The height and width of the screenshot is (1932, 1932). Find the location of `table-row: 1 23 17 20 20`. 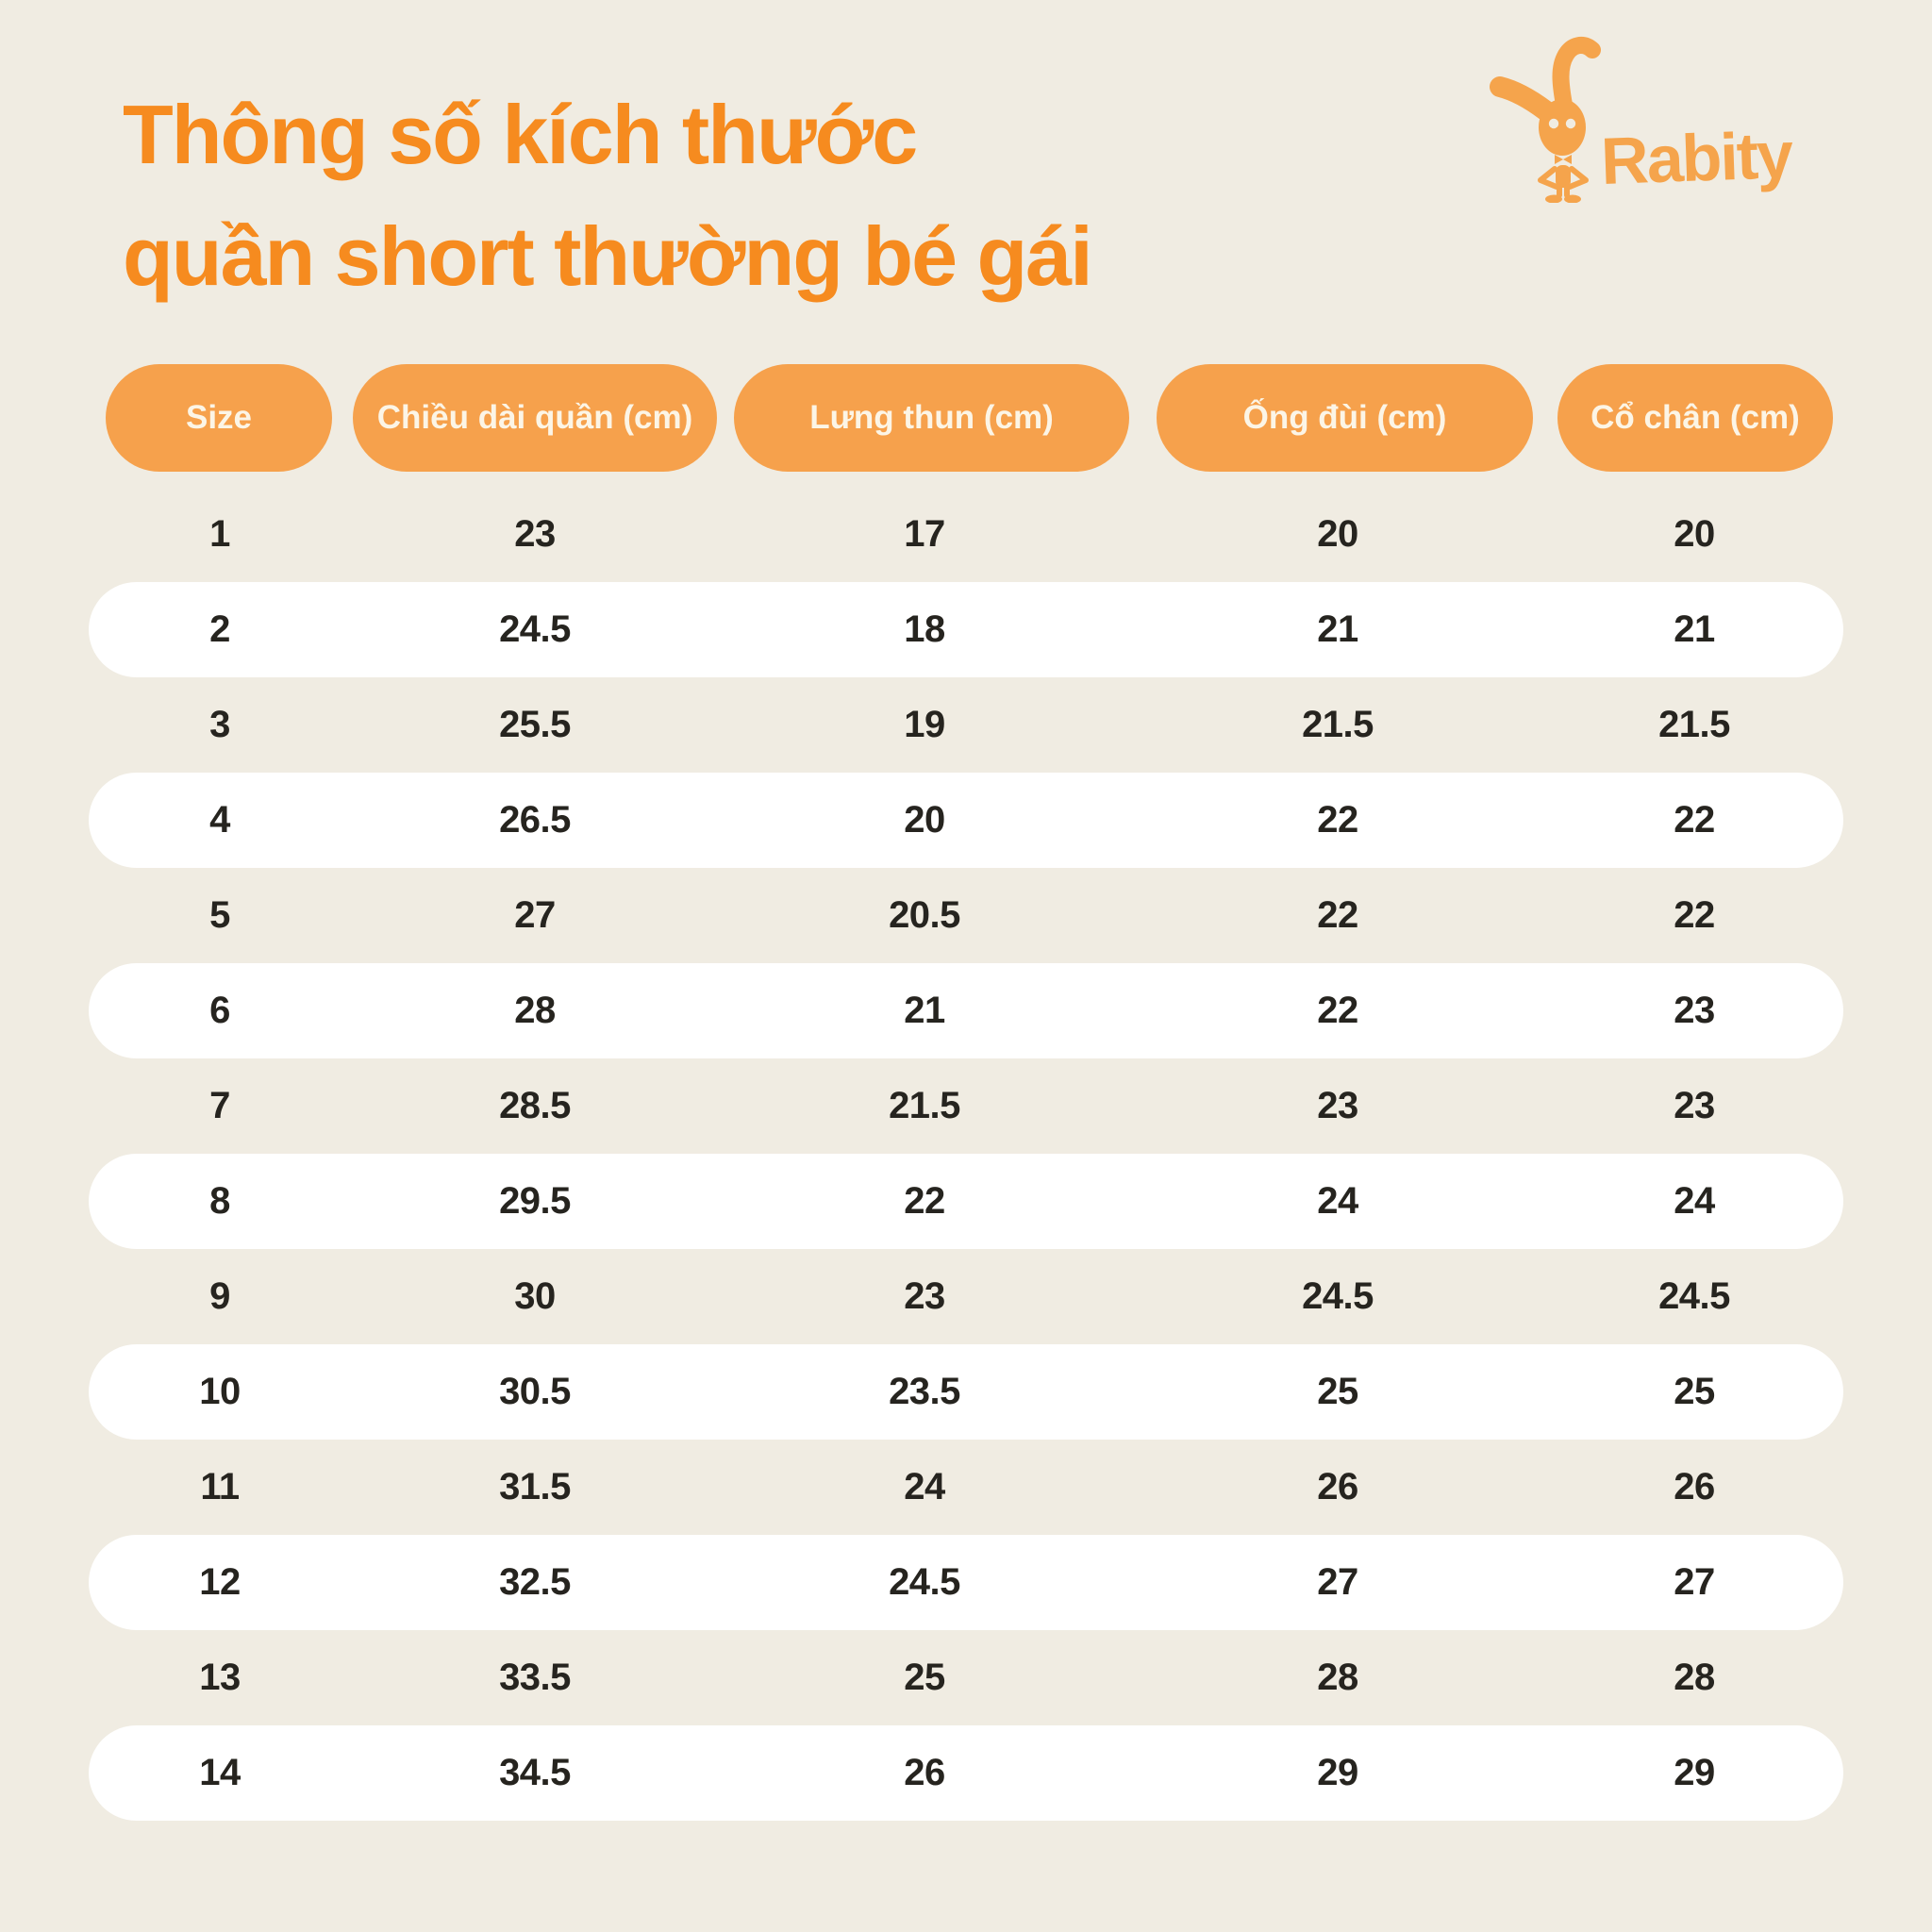

table-row: 1 23 17 20 20 is located at coordinates (966, 534).